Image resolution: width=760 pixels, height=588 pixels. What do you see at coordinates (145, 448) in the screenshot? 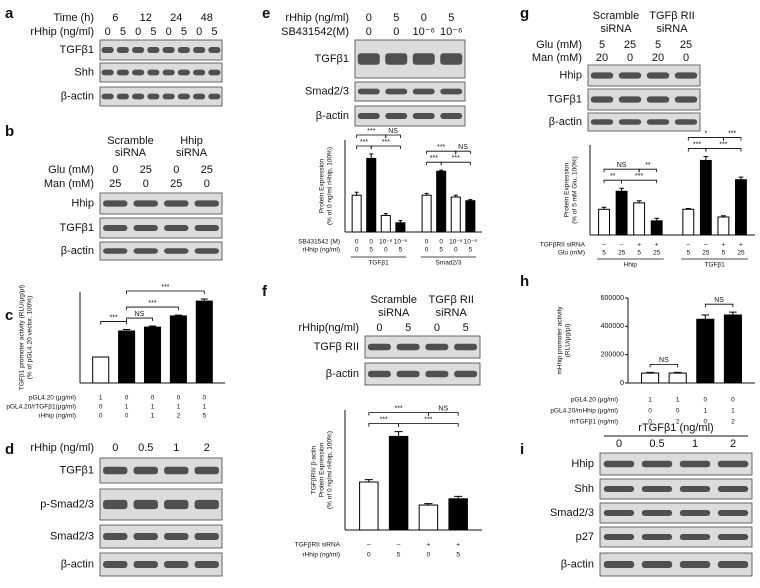
I see `condition-value: 0.5` at bounding box center [145, 448].